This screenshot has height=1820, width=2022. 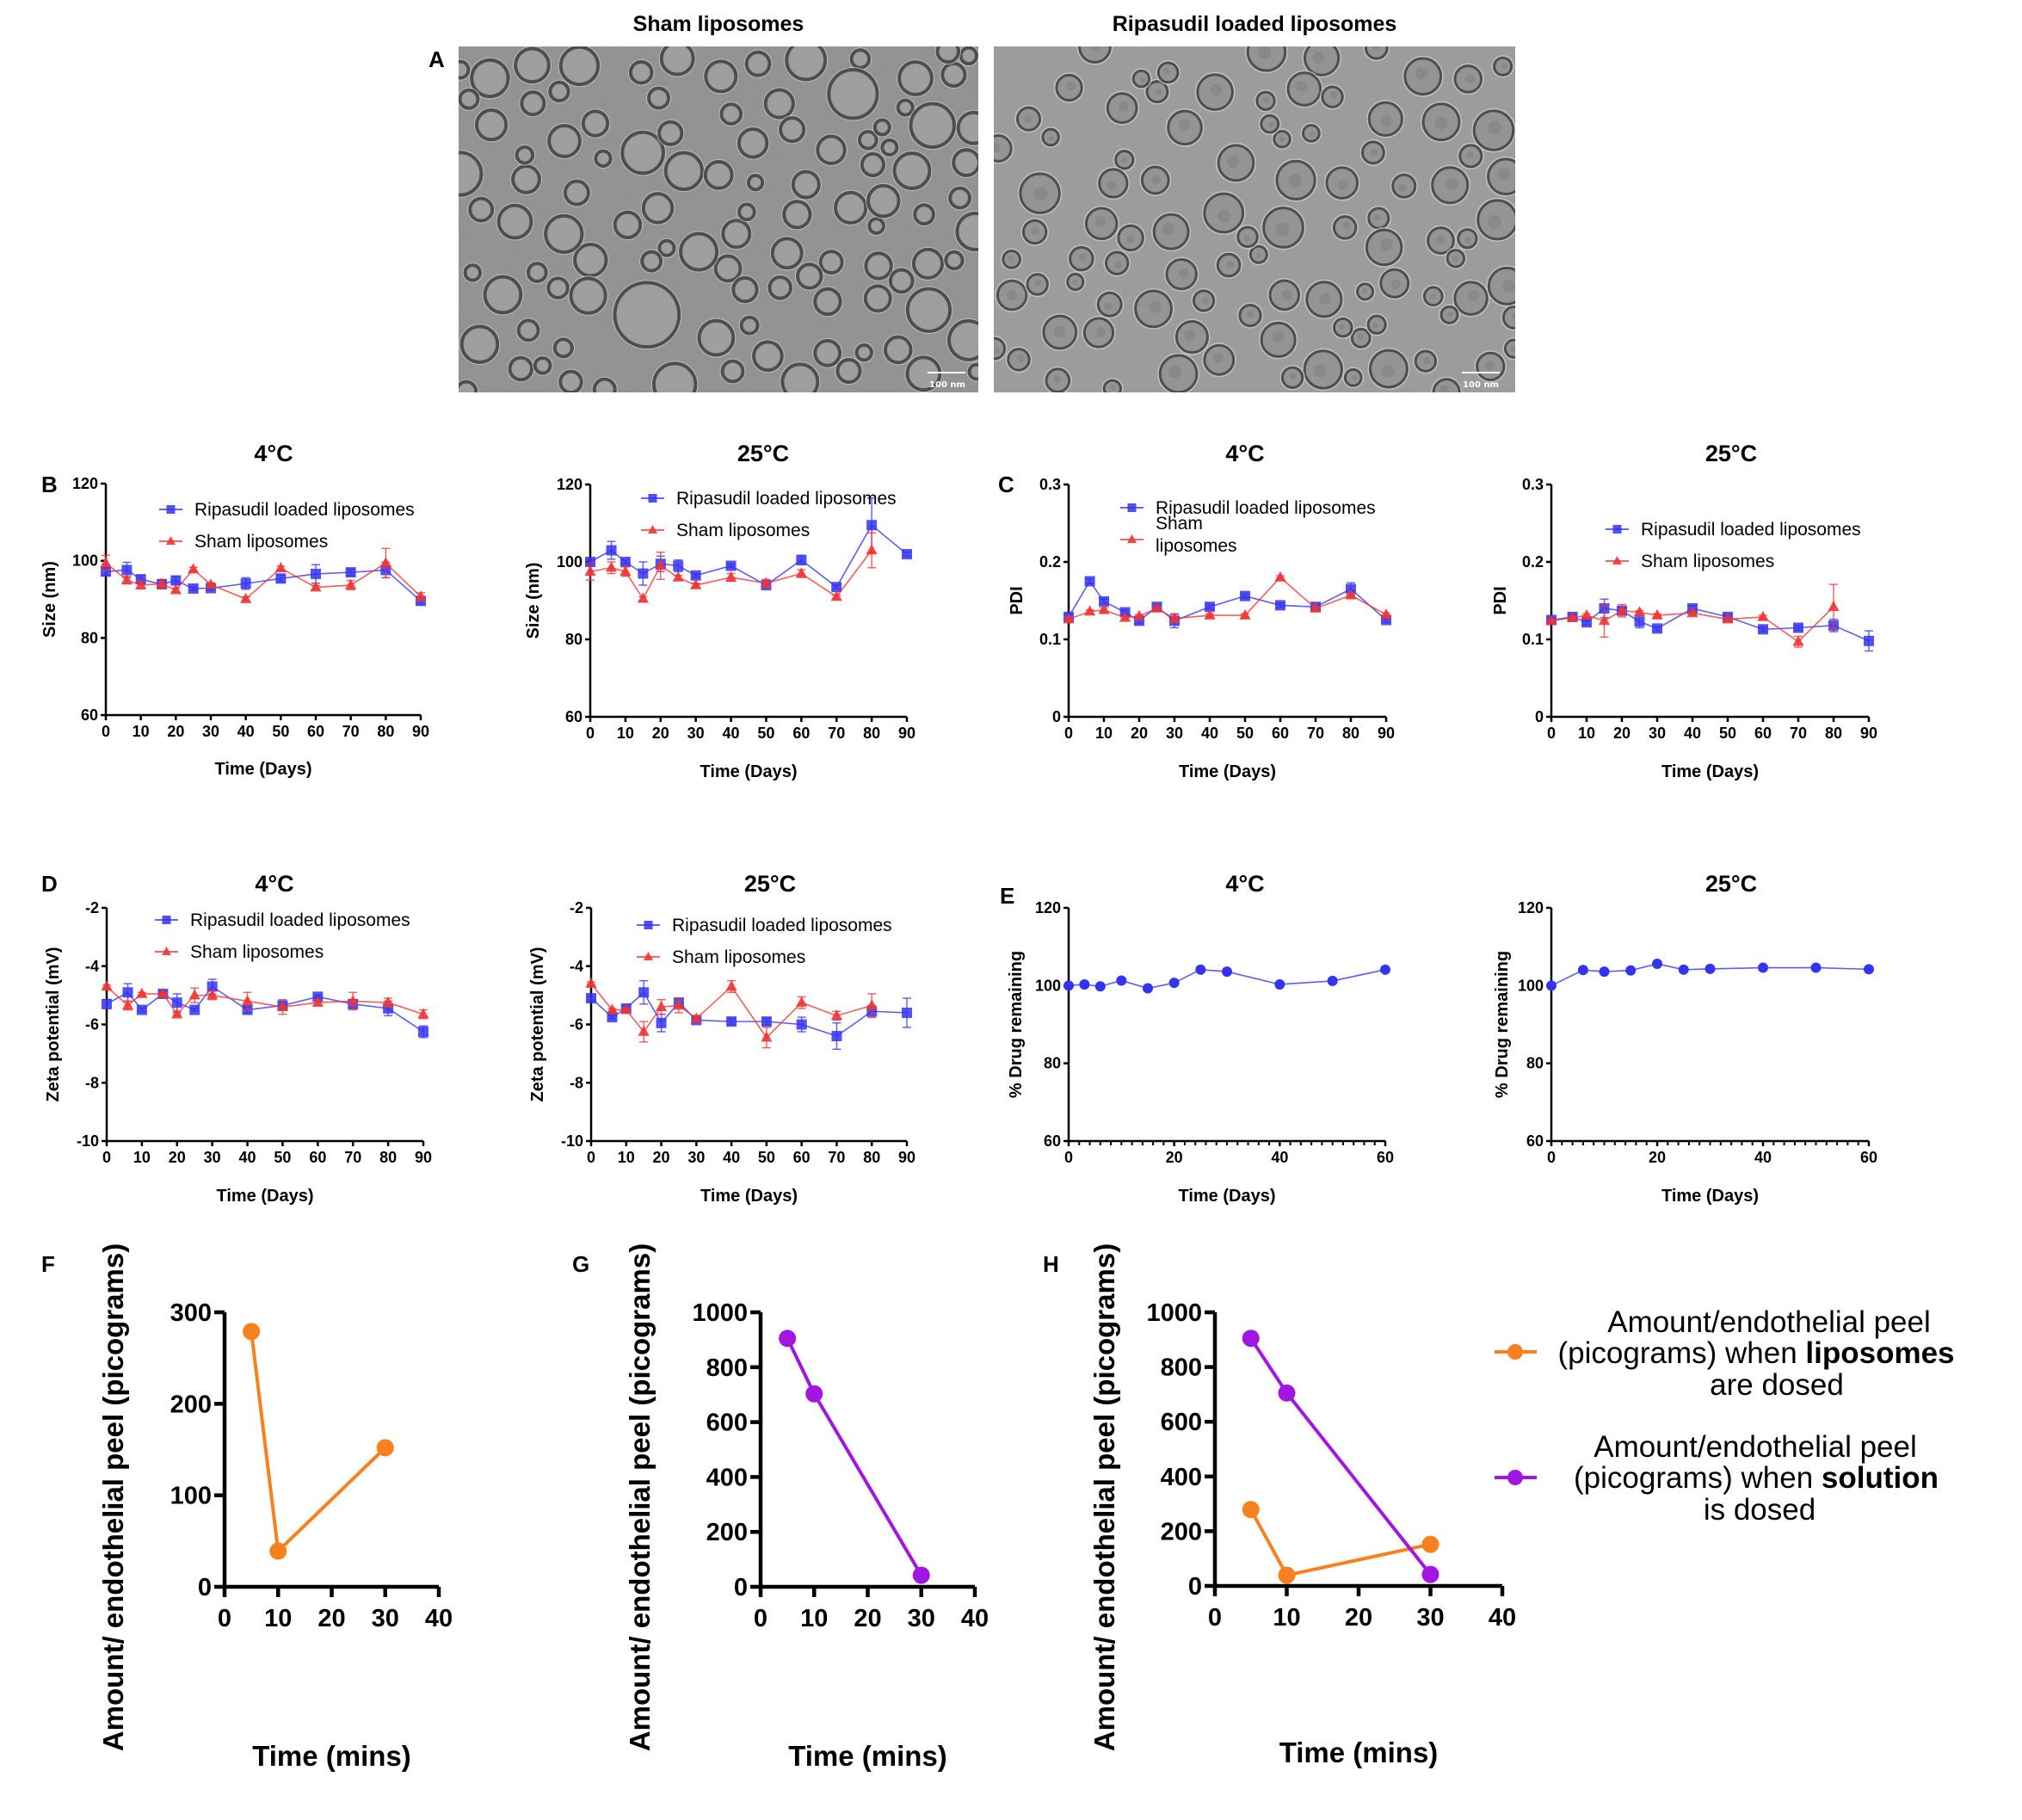 What do you see at coordinates (49, 884) in the screenshot?
I see `panel-letter: D` at bounding box center [49, 884].